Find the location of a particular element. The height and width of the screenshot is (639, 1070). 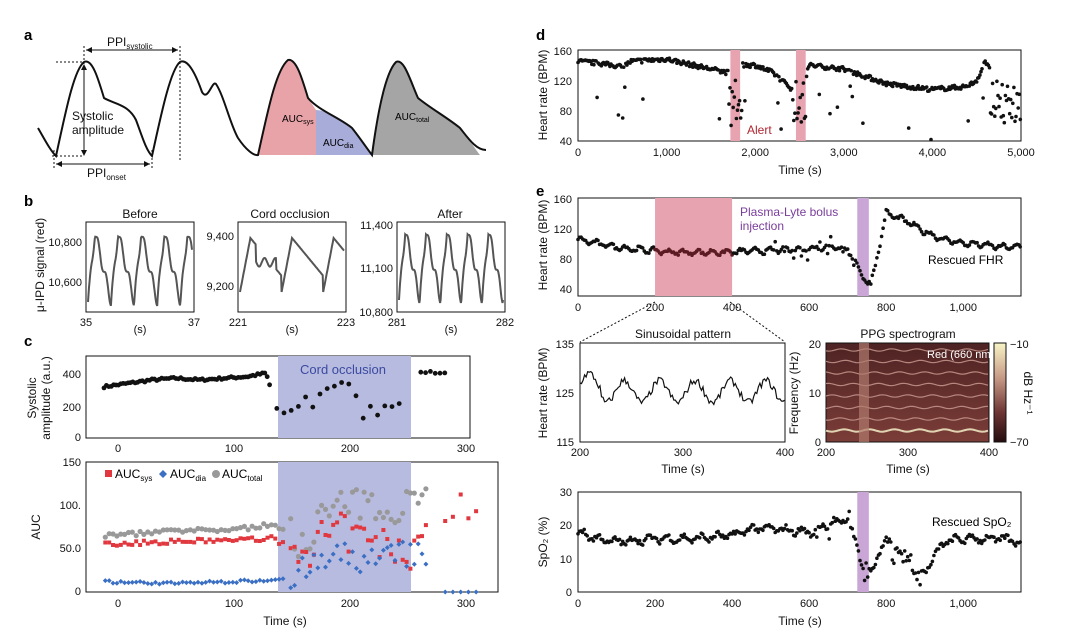

d-alert-label: Alert is located at coordinates (759, 130).